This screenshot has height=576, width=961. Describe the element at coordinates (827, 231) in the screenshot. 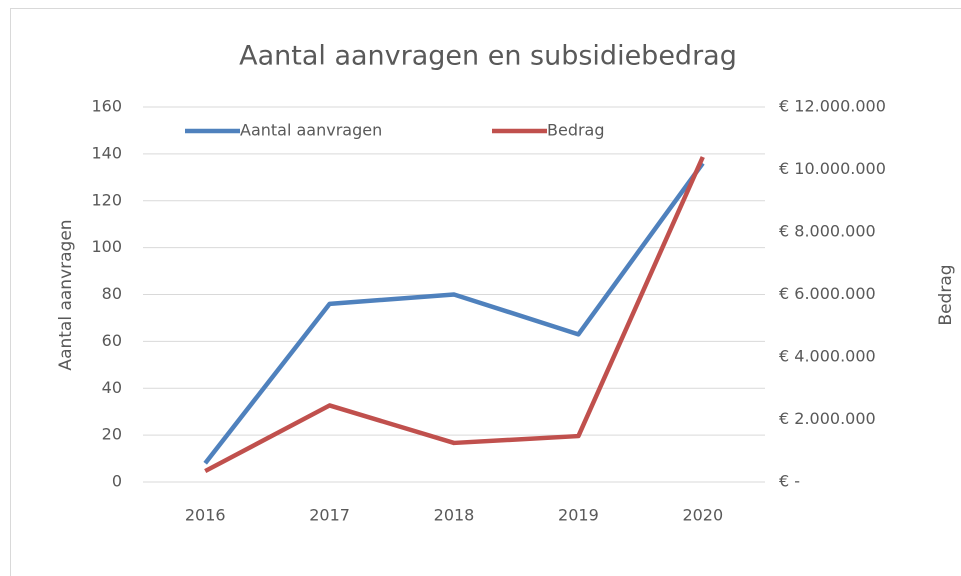

I see `y2-tick-label: € 8.000.000` at that location.